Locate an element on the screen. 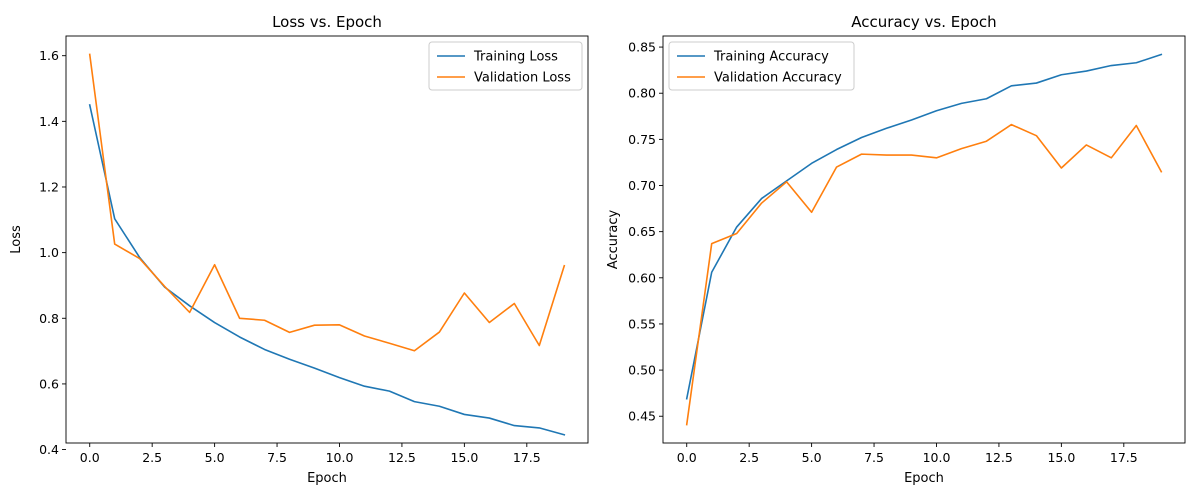 The image size is (1200, 500). y-tick-label: 0.6 is located at coordinates (49, 383).